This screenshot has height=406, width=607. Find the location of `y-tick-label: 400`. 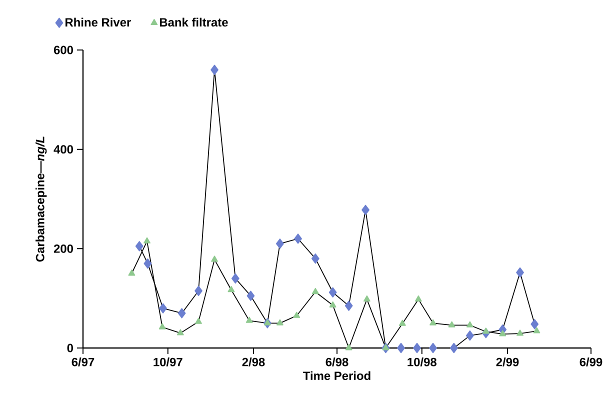

y-tick-label: 400 is located at coordinates (63, 149).